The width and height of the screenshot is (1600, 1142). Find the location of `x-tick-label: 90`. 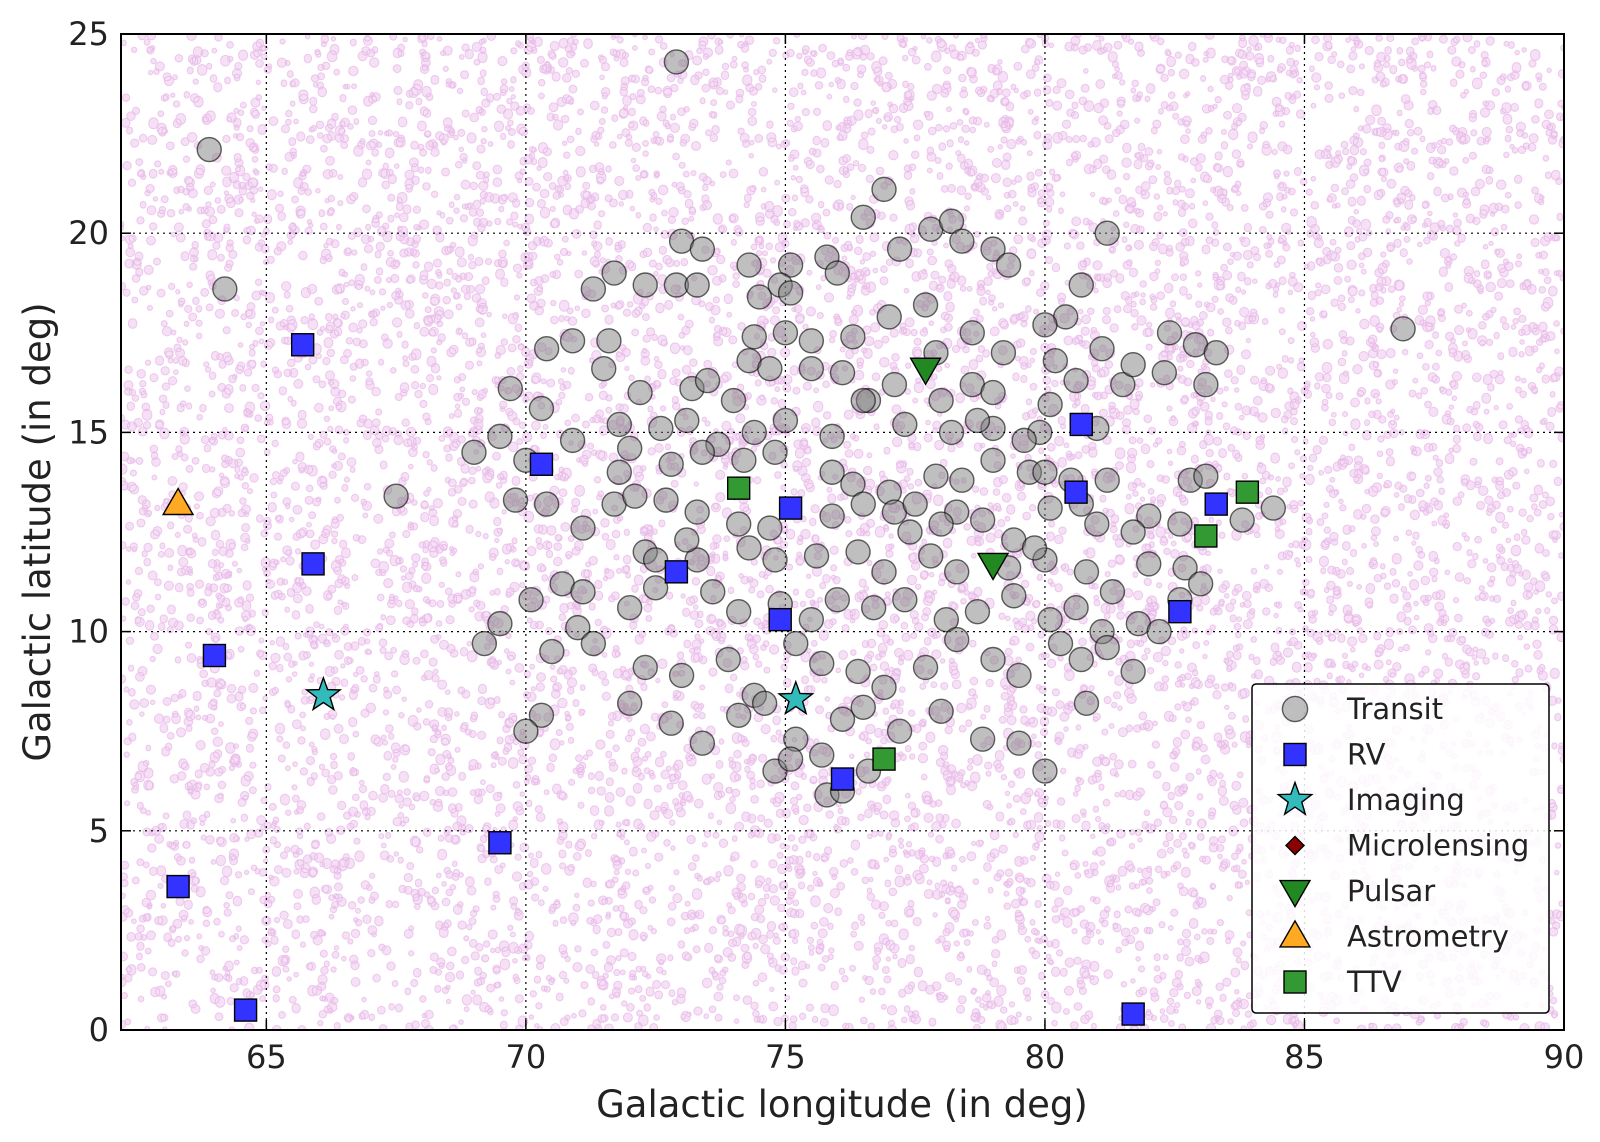

x-tick-label: 90 is located at coordinates (1564, 1057).